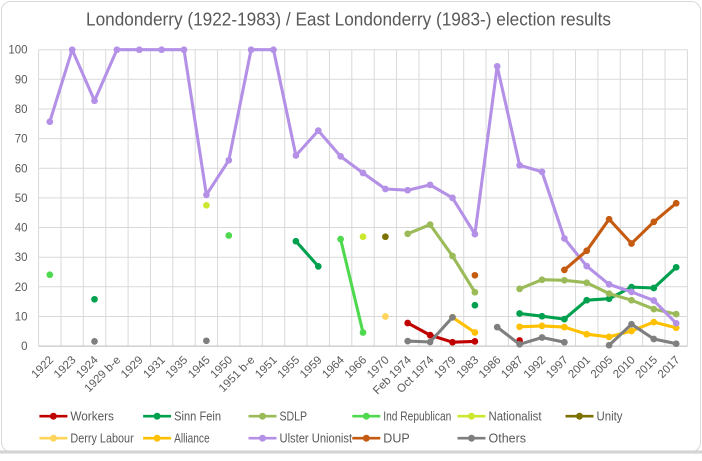 The height and width of the screenshot is (461, 702). Describe the element at coordinates (316, 439) in the screenshot. I see `svg-text: Ulster Unionist` at that location.